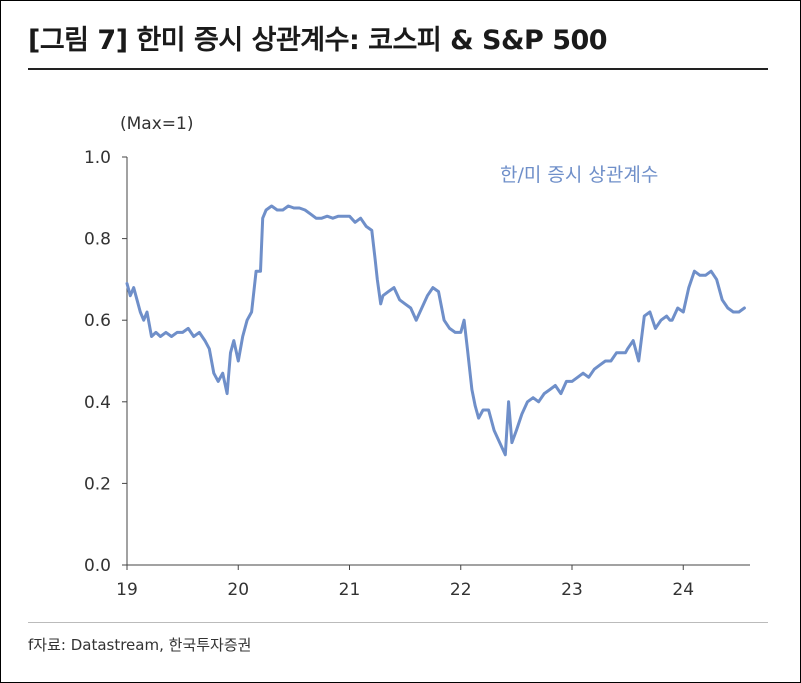  I want to click on unit-label: (Max=1), so click(157, 124).